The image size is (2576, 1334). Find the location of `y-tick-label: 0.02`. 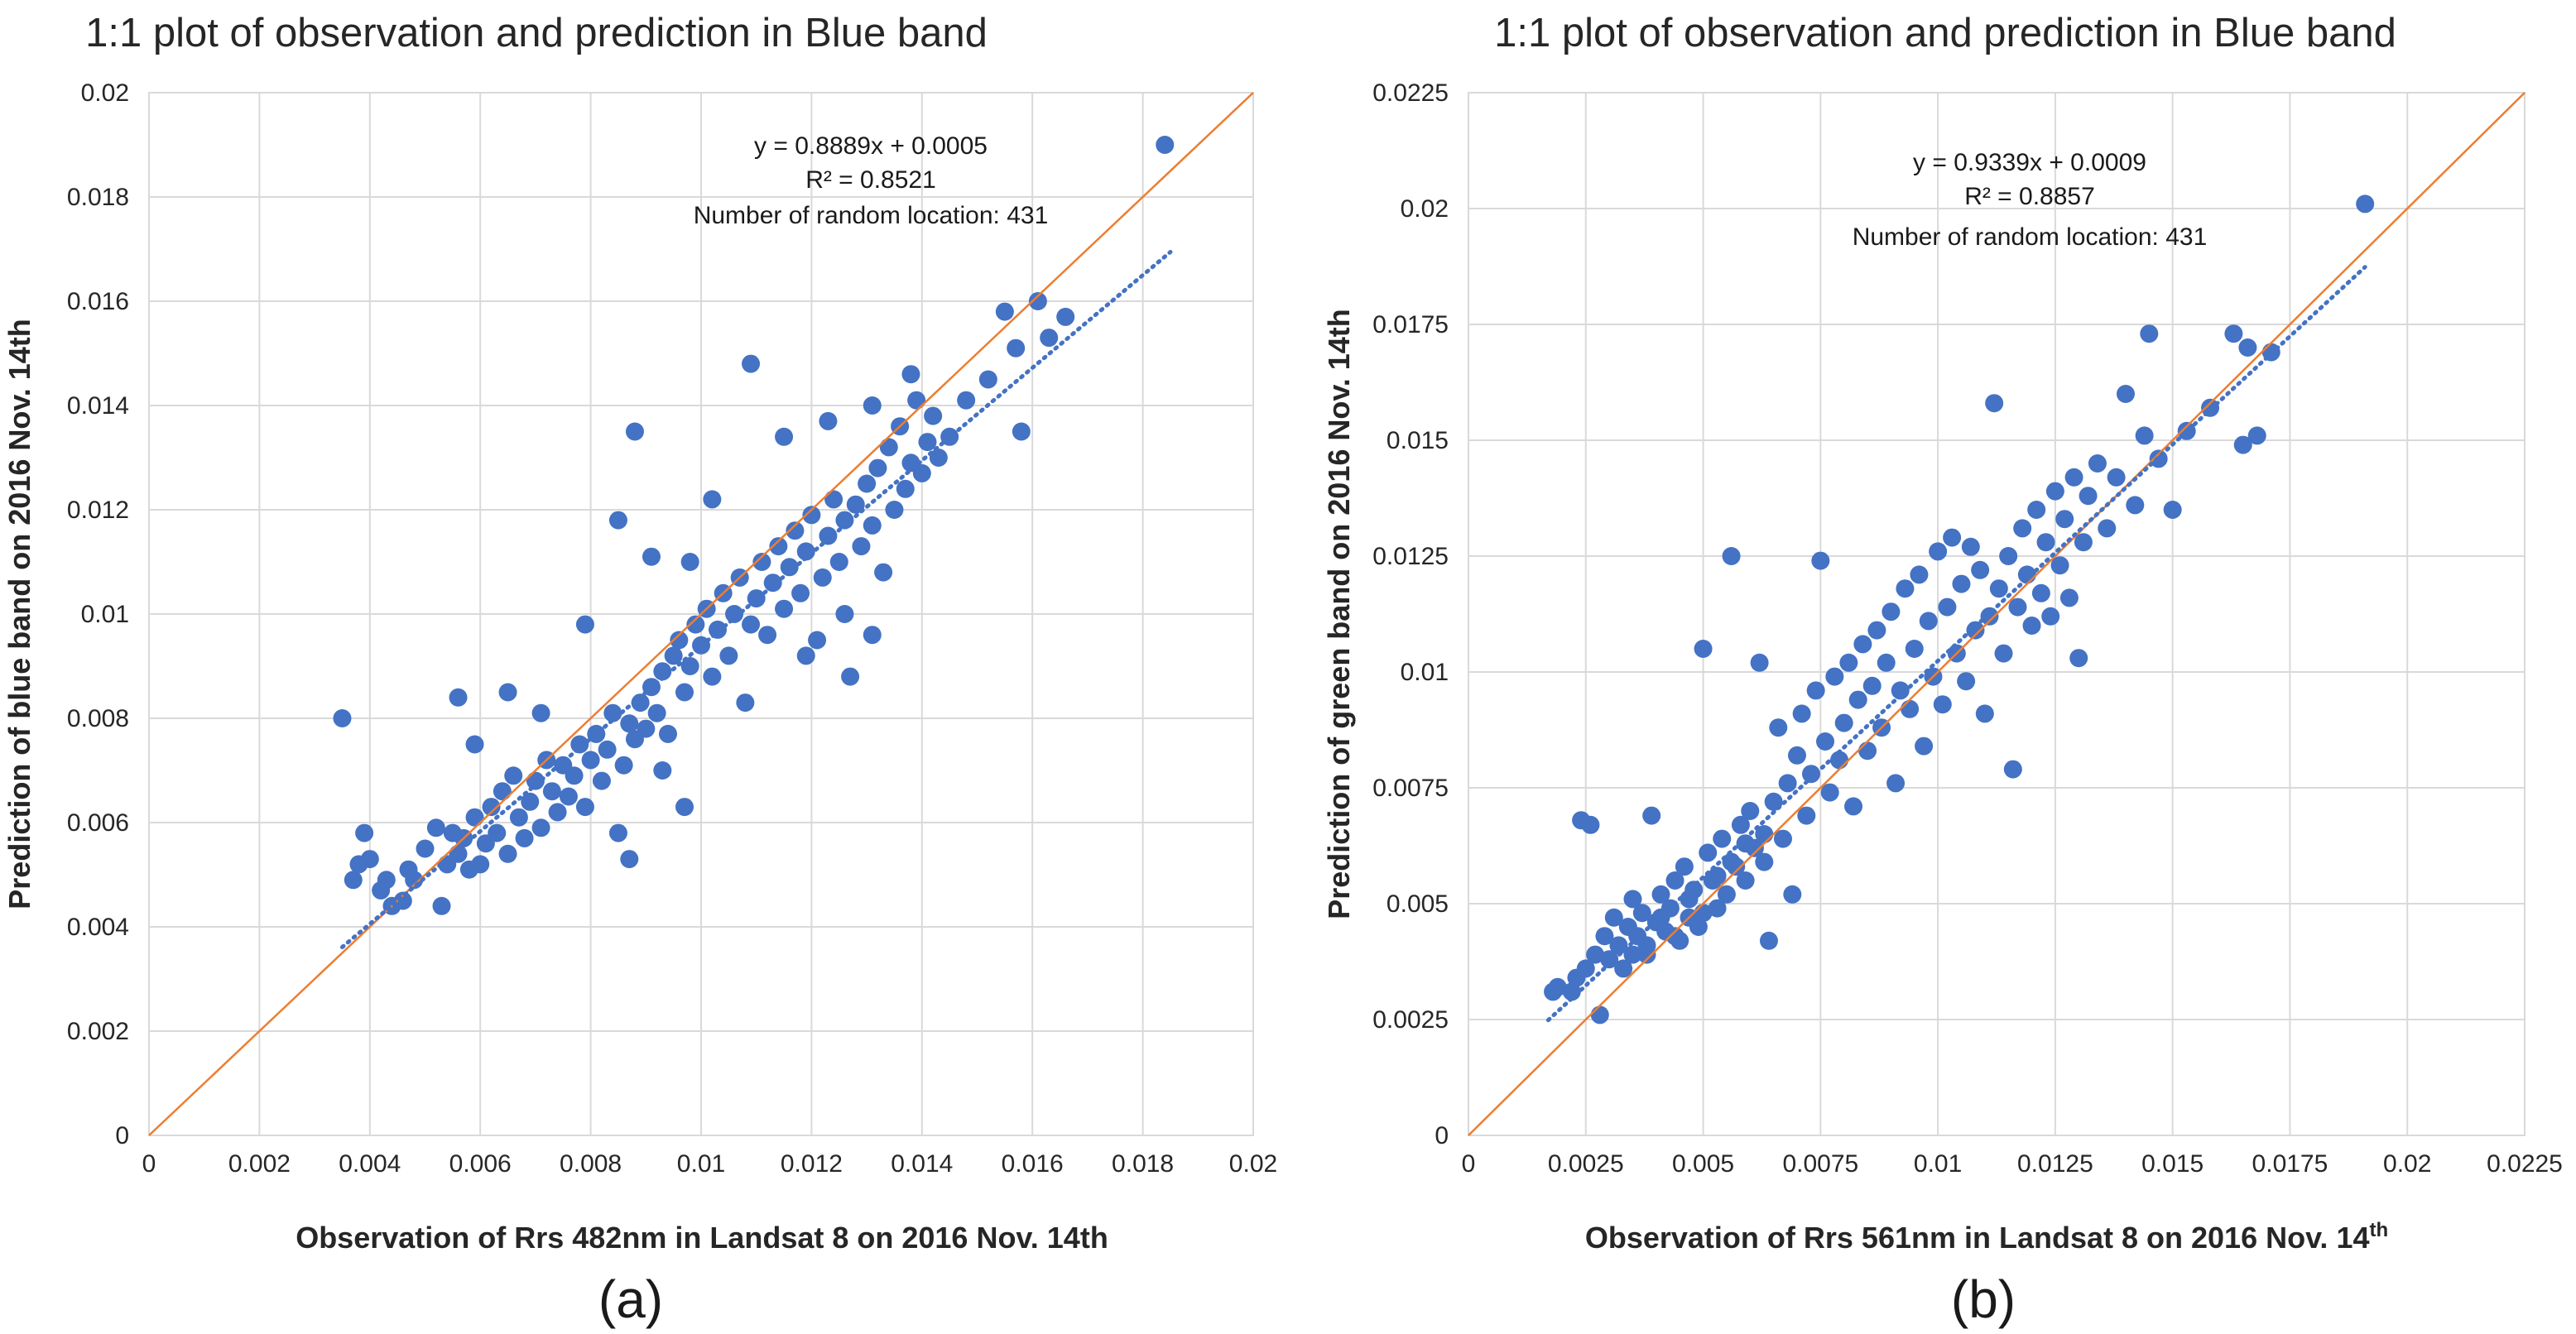

y-tick-label: 0.02 is located at coordinates (105, 93).